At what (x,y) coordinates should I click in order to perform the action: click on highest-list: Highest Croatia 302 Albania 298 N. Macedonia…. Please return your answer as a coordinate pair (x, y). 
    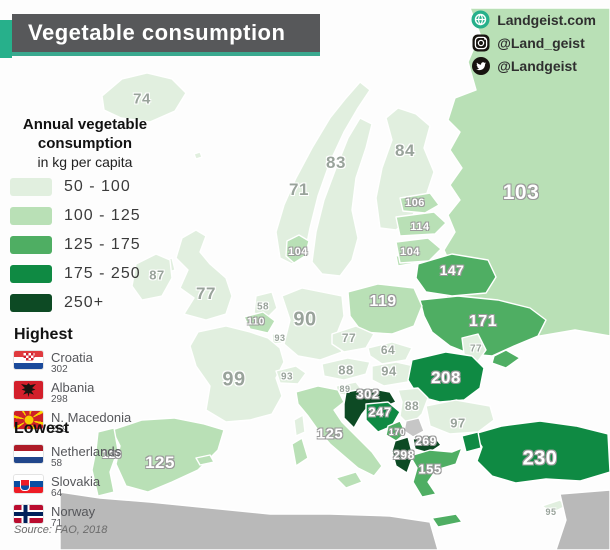
    Looking at the image, I should click on (84, 383).